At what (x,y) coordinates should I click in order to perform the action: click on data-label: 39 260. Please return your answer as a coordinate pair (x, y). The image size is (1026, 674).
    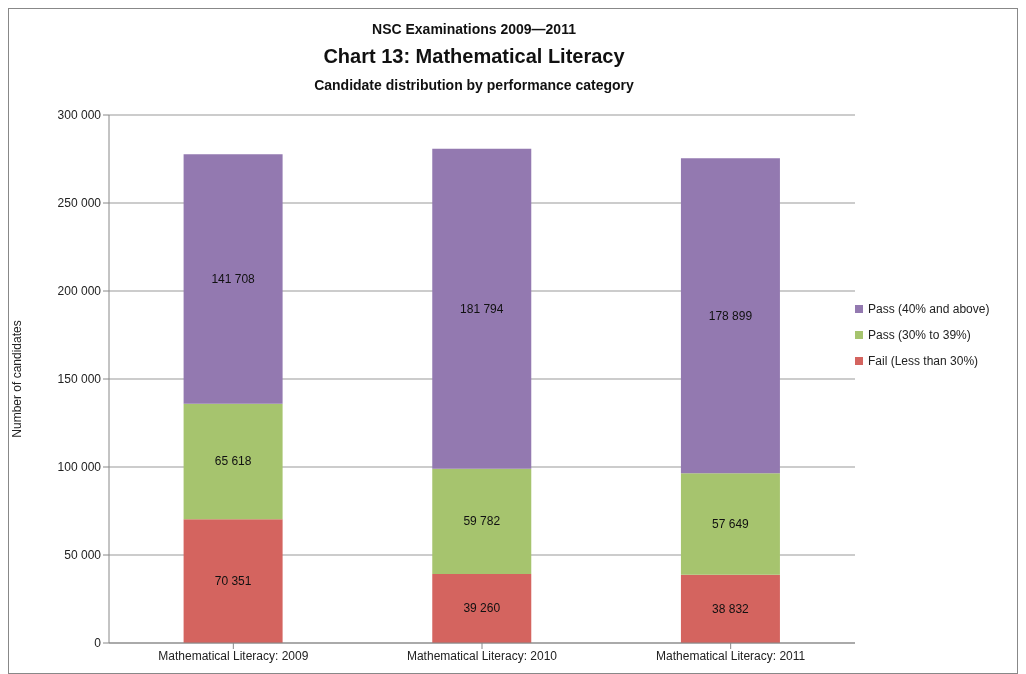
    Looking at the image, I should click on (482, 608).